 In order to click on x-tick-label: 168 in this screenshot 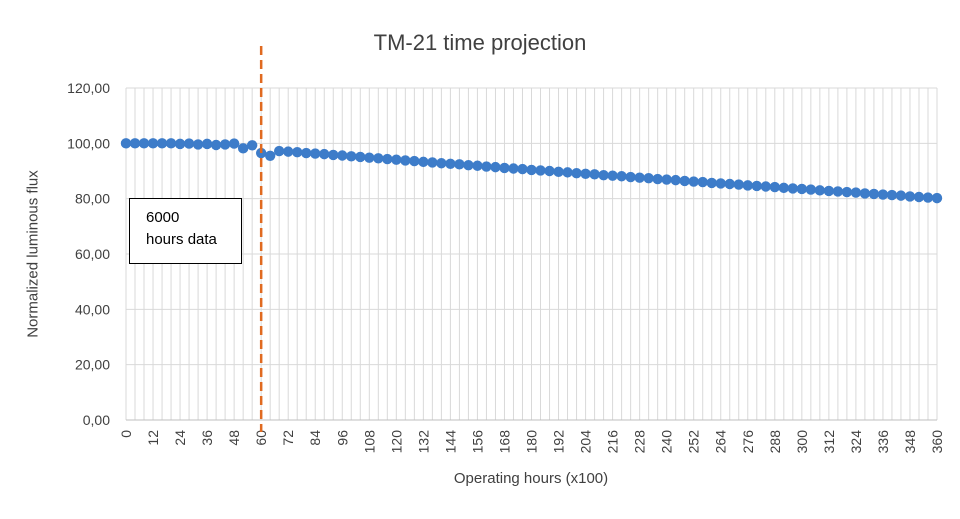, I will do `click(504, 442)`.